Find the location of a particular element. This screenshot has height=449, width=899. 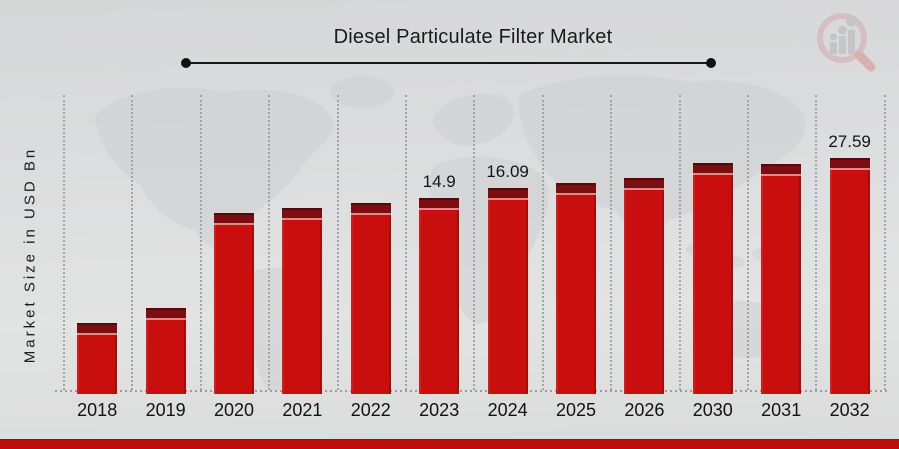

x-tick-label: 2025 is located at coordinates (576, 410).